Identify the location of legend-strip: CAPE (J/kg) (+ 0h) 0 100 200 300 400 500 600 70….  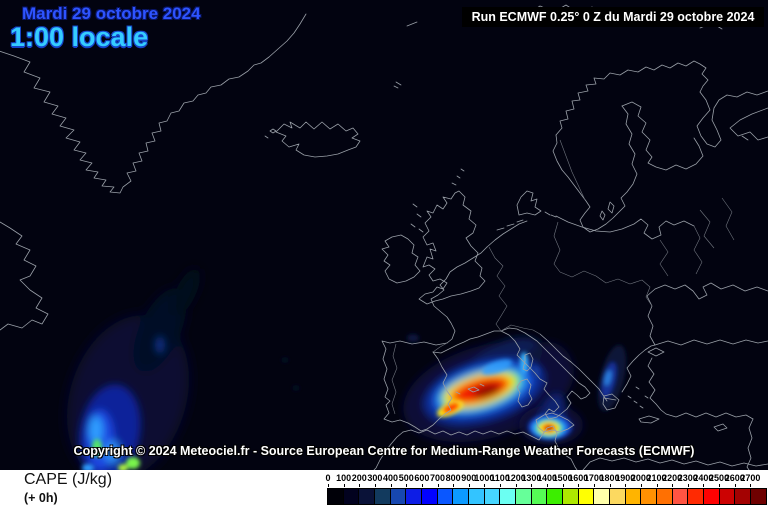
(384, 491).